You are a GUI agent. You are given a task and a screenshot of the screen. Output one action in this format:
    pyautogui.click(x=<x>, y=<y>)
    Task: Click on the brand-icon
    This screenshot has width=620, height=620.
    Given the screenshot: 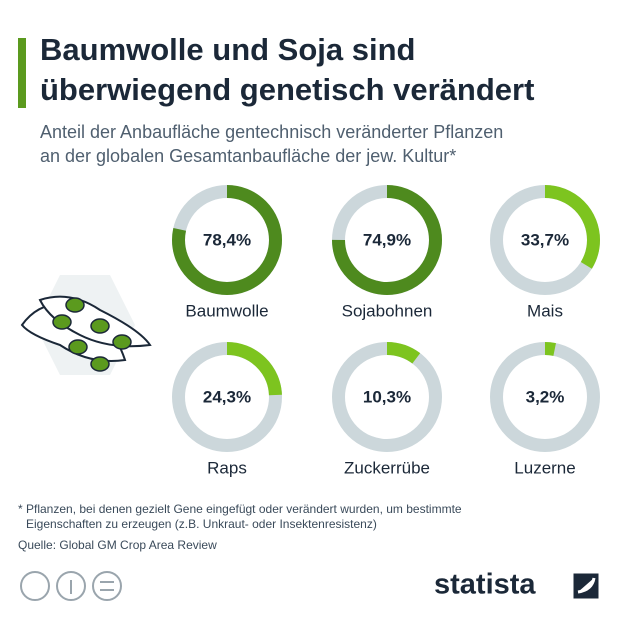 What is the action you would take?
    pyautogui.click(x=586, y=586)
    